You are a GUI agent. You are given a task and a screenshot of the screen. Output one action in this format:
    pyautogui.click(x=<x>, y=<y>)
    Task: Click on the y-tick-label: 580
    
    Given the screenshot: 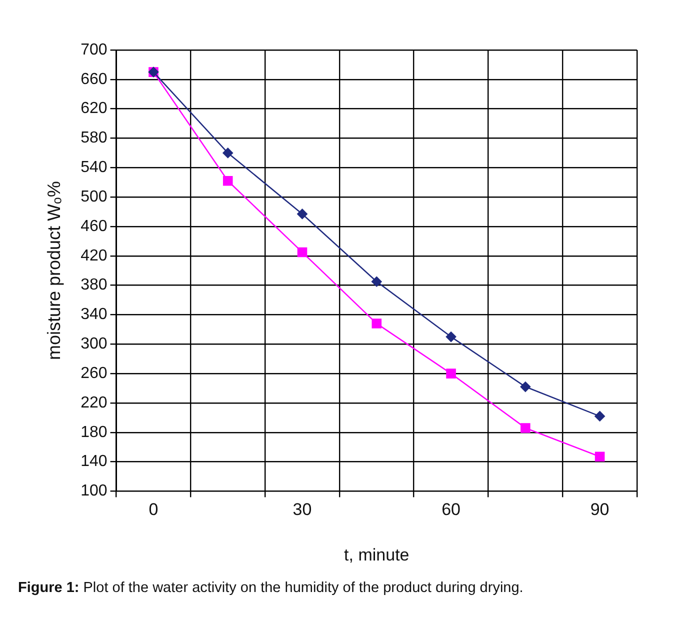 What is the action you would take?
    pyautogui.click(x=94, y=138)
    